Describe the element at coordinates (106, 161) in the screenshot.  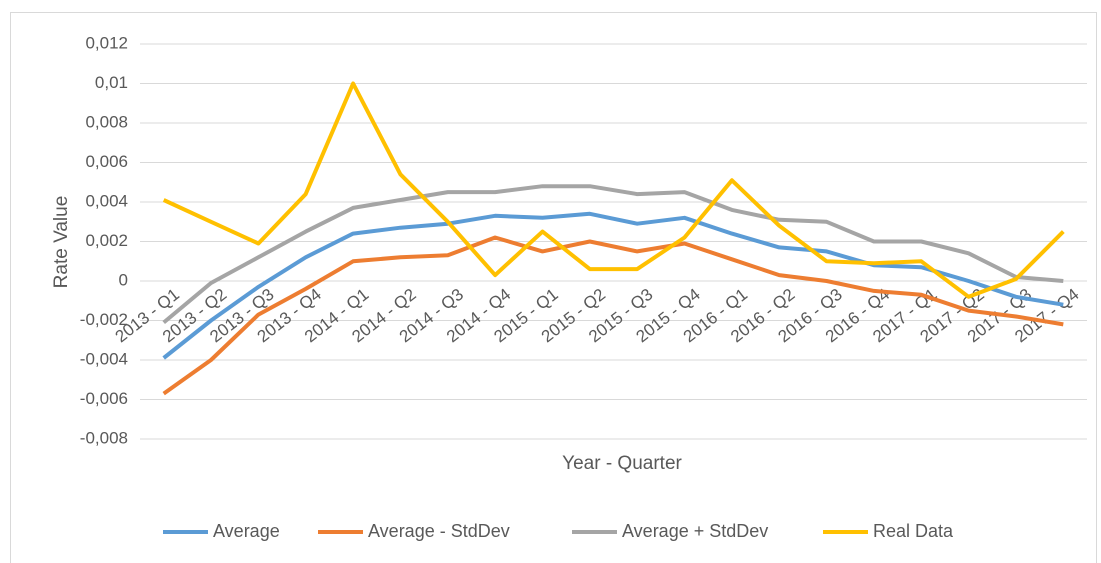
I see `y-tick-label: 0,006` at that location.